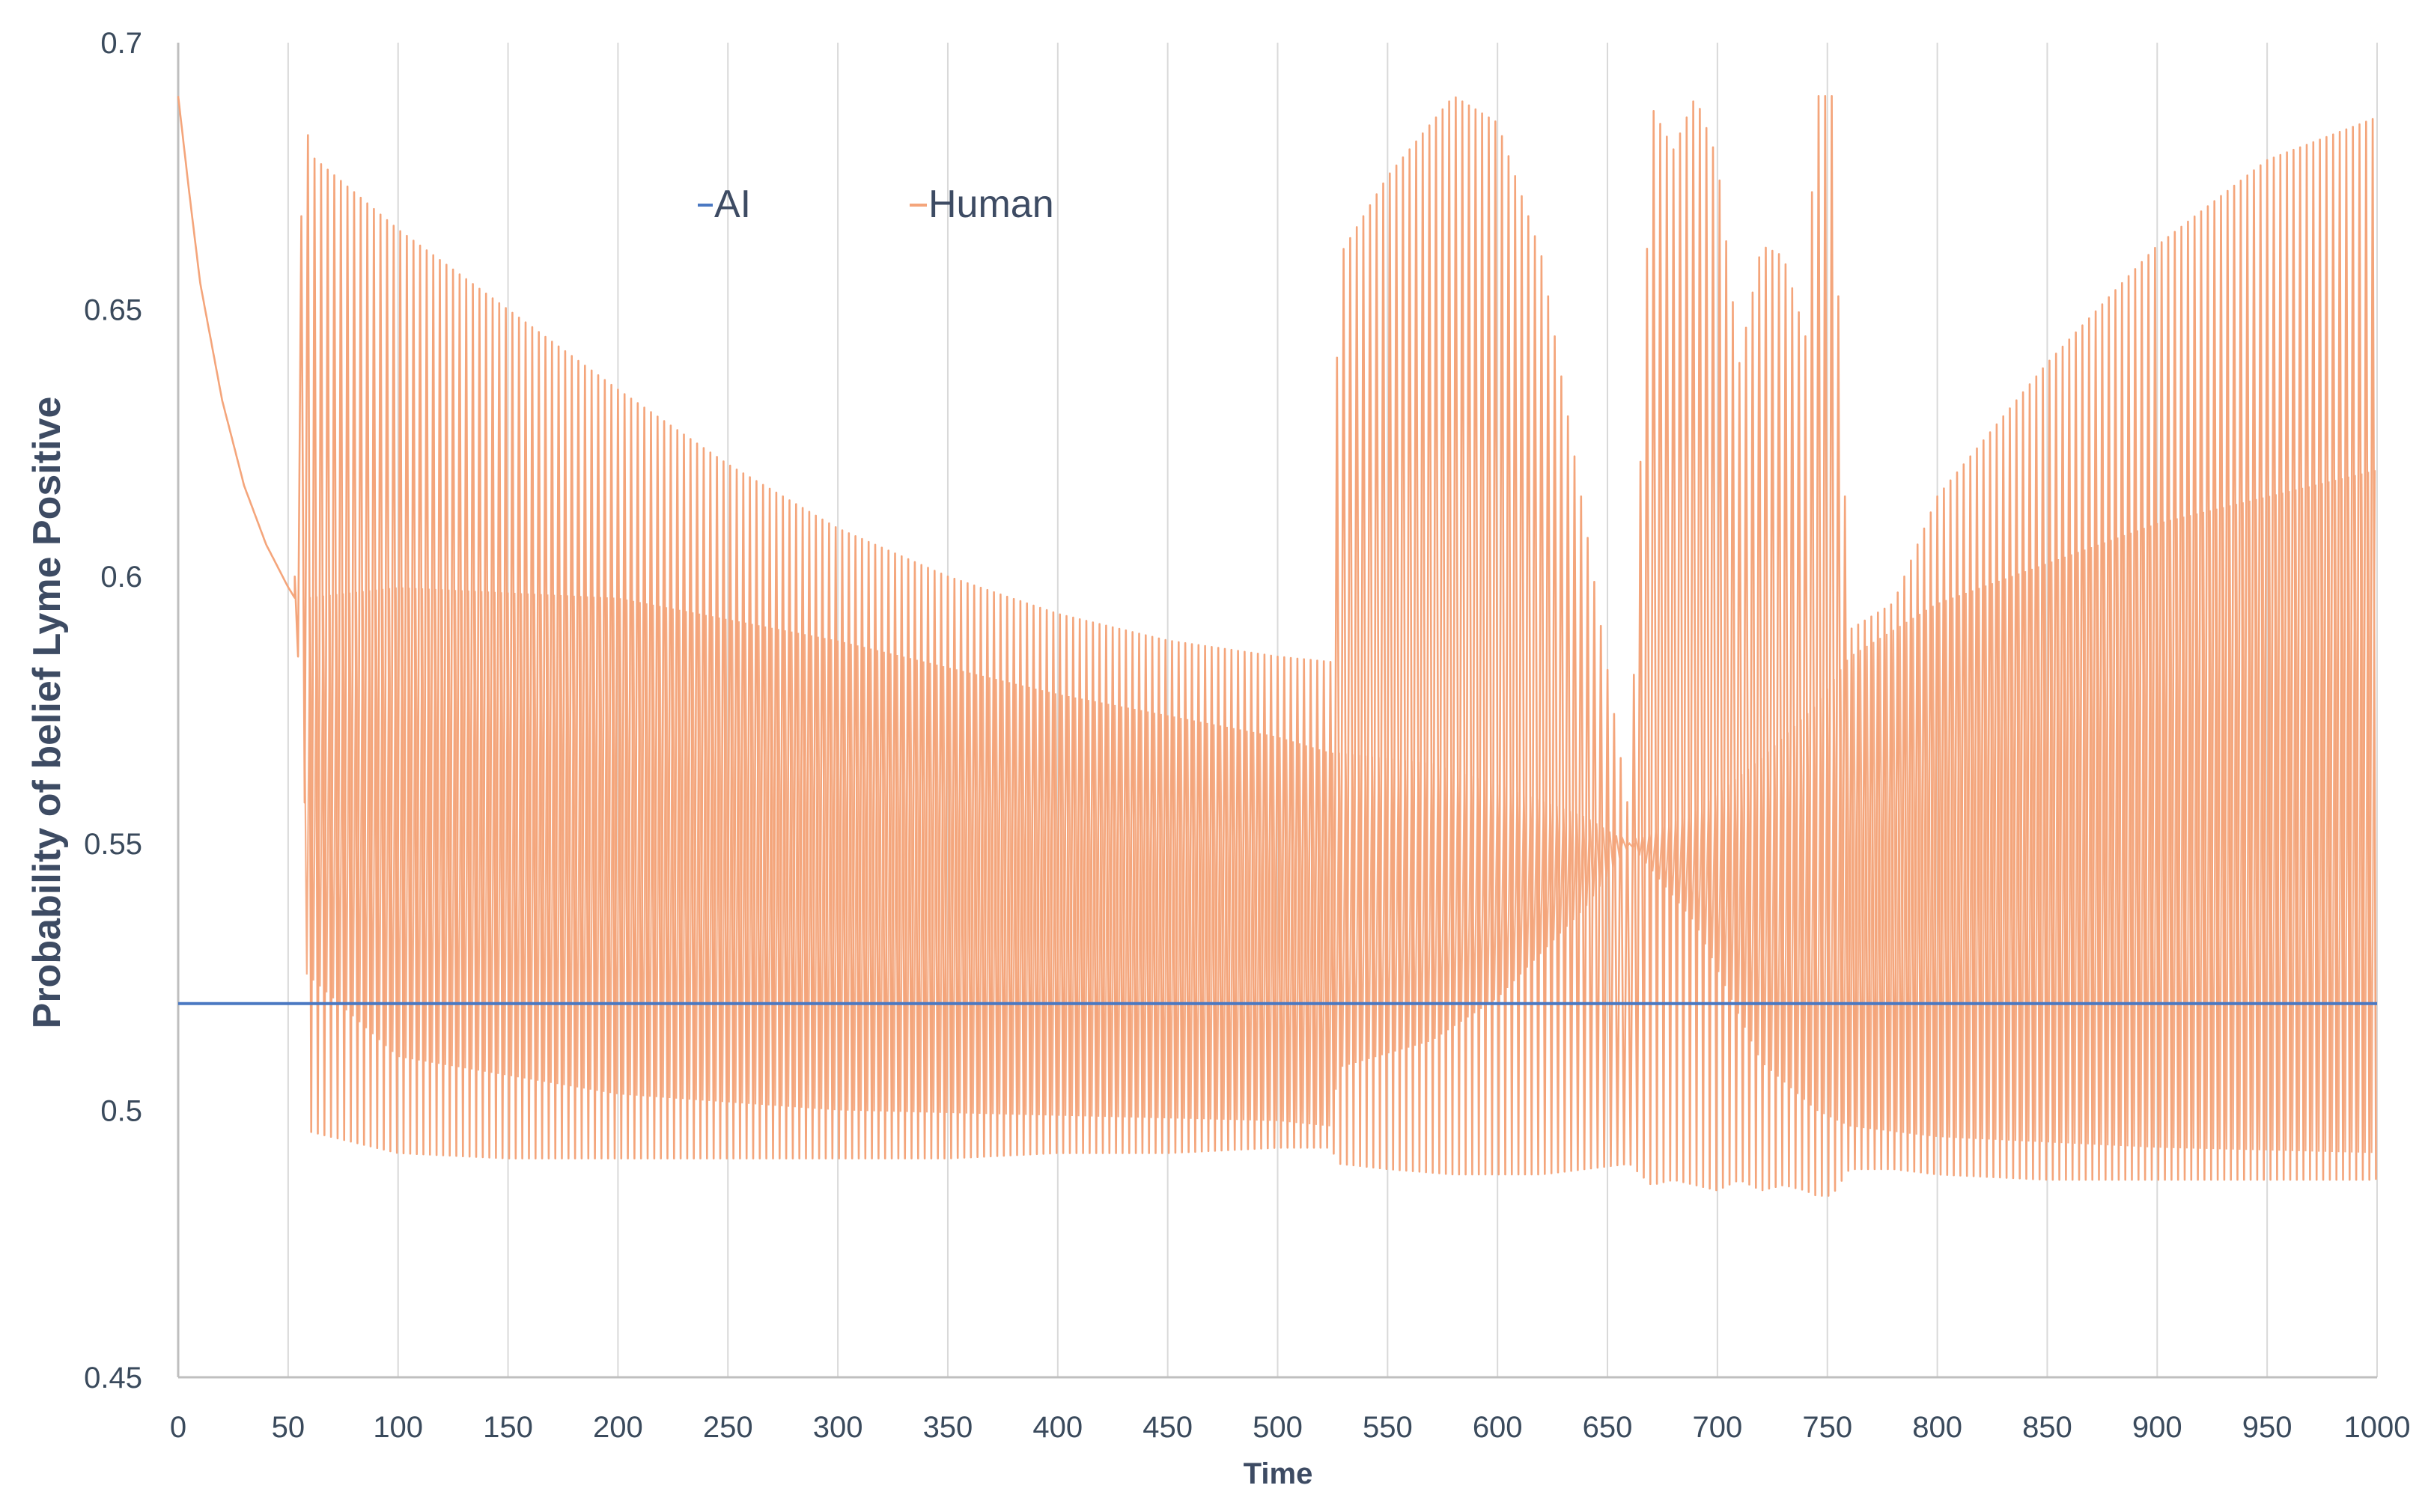  I want to click on x-tick-label: 0, so click(178, 1427).